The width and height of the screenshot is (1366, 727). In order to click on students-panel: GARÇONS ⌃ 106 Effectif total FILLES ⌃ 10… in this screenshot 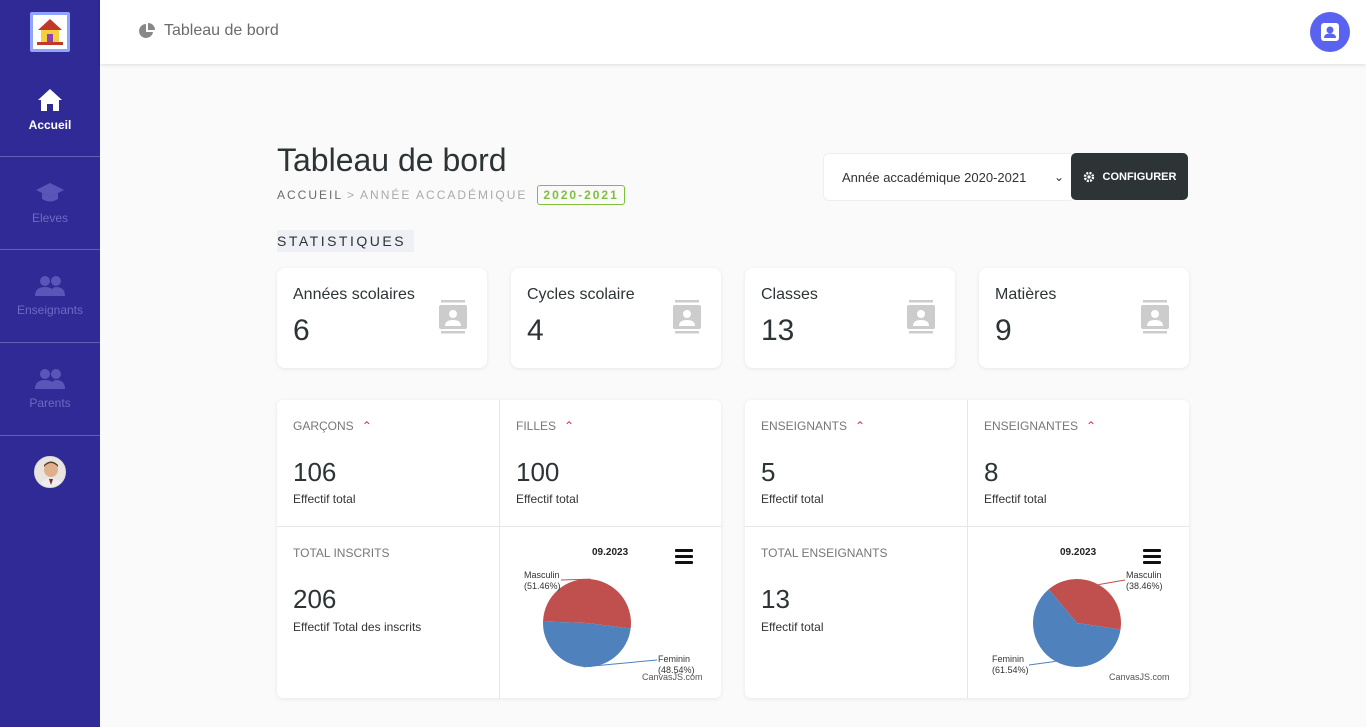, I will do `click(499, 549)`.